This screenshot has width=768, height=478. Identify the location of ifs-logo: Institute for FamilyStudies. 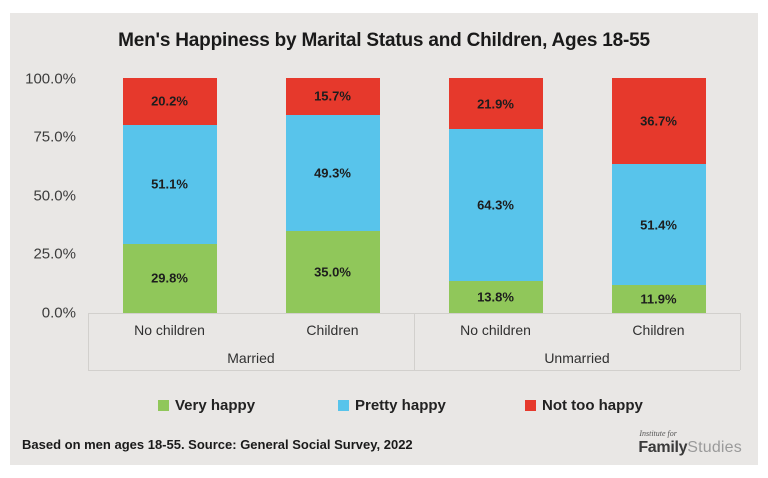
(690, 443).